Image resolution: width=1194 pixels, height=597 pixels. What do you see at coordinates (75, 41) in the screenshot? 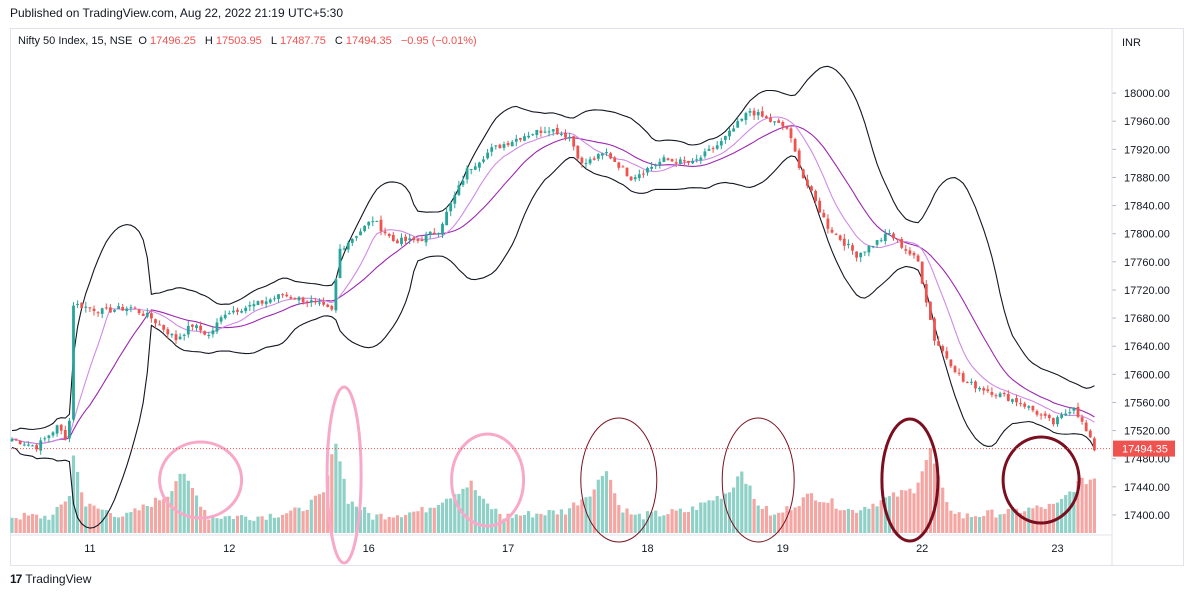
I see `symbol-label: Nifty 50 Index, 15, NSE` at bounding box center [75, 41].